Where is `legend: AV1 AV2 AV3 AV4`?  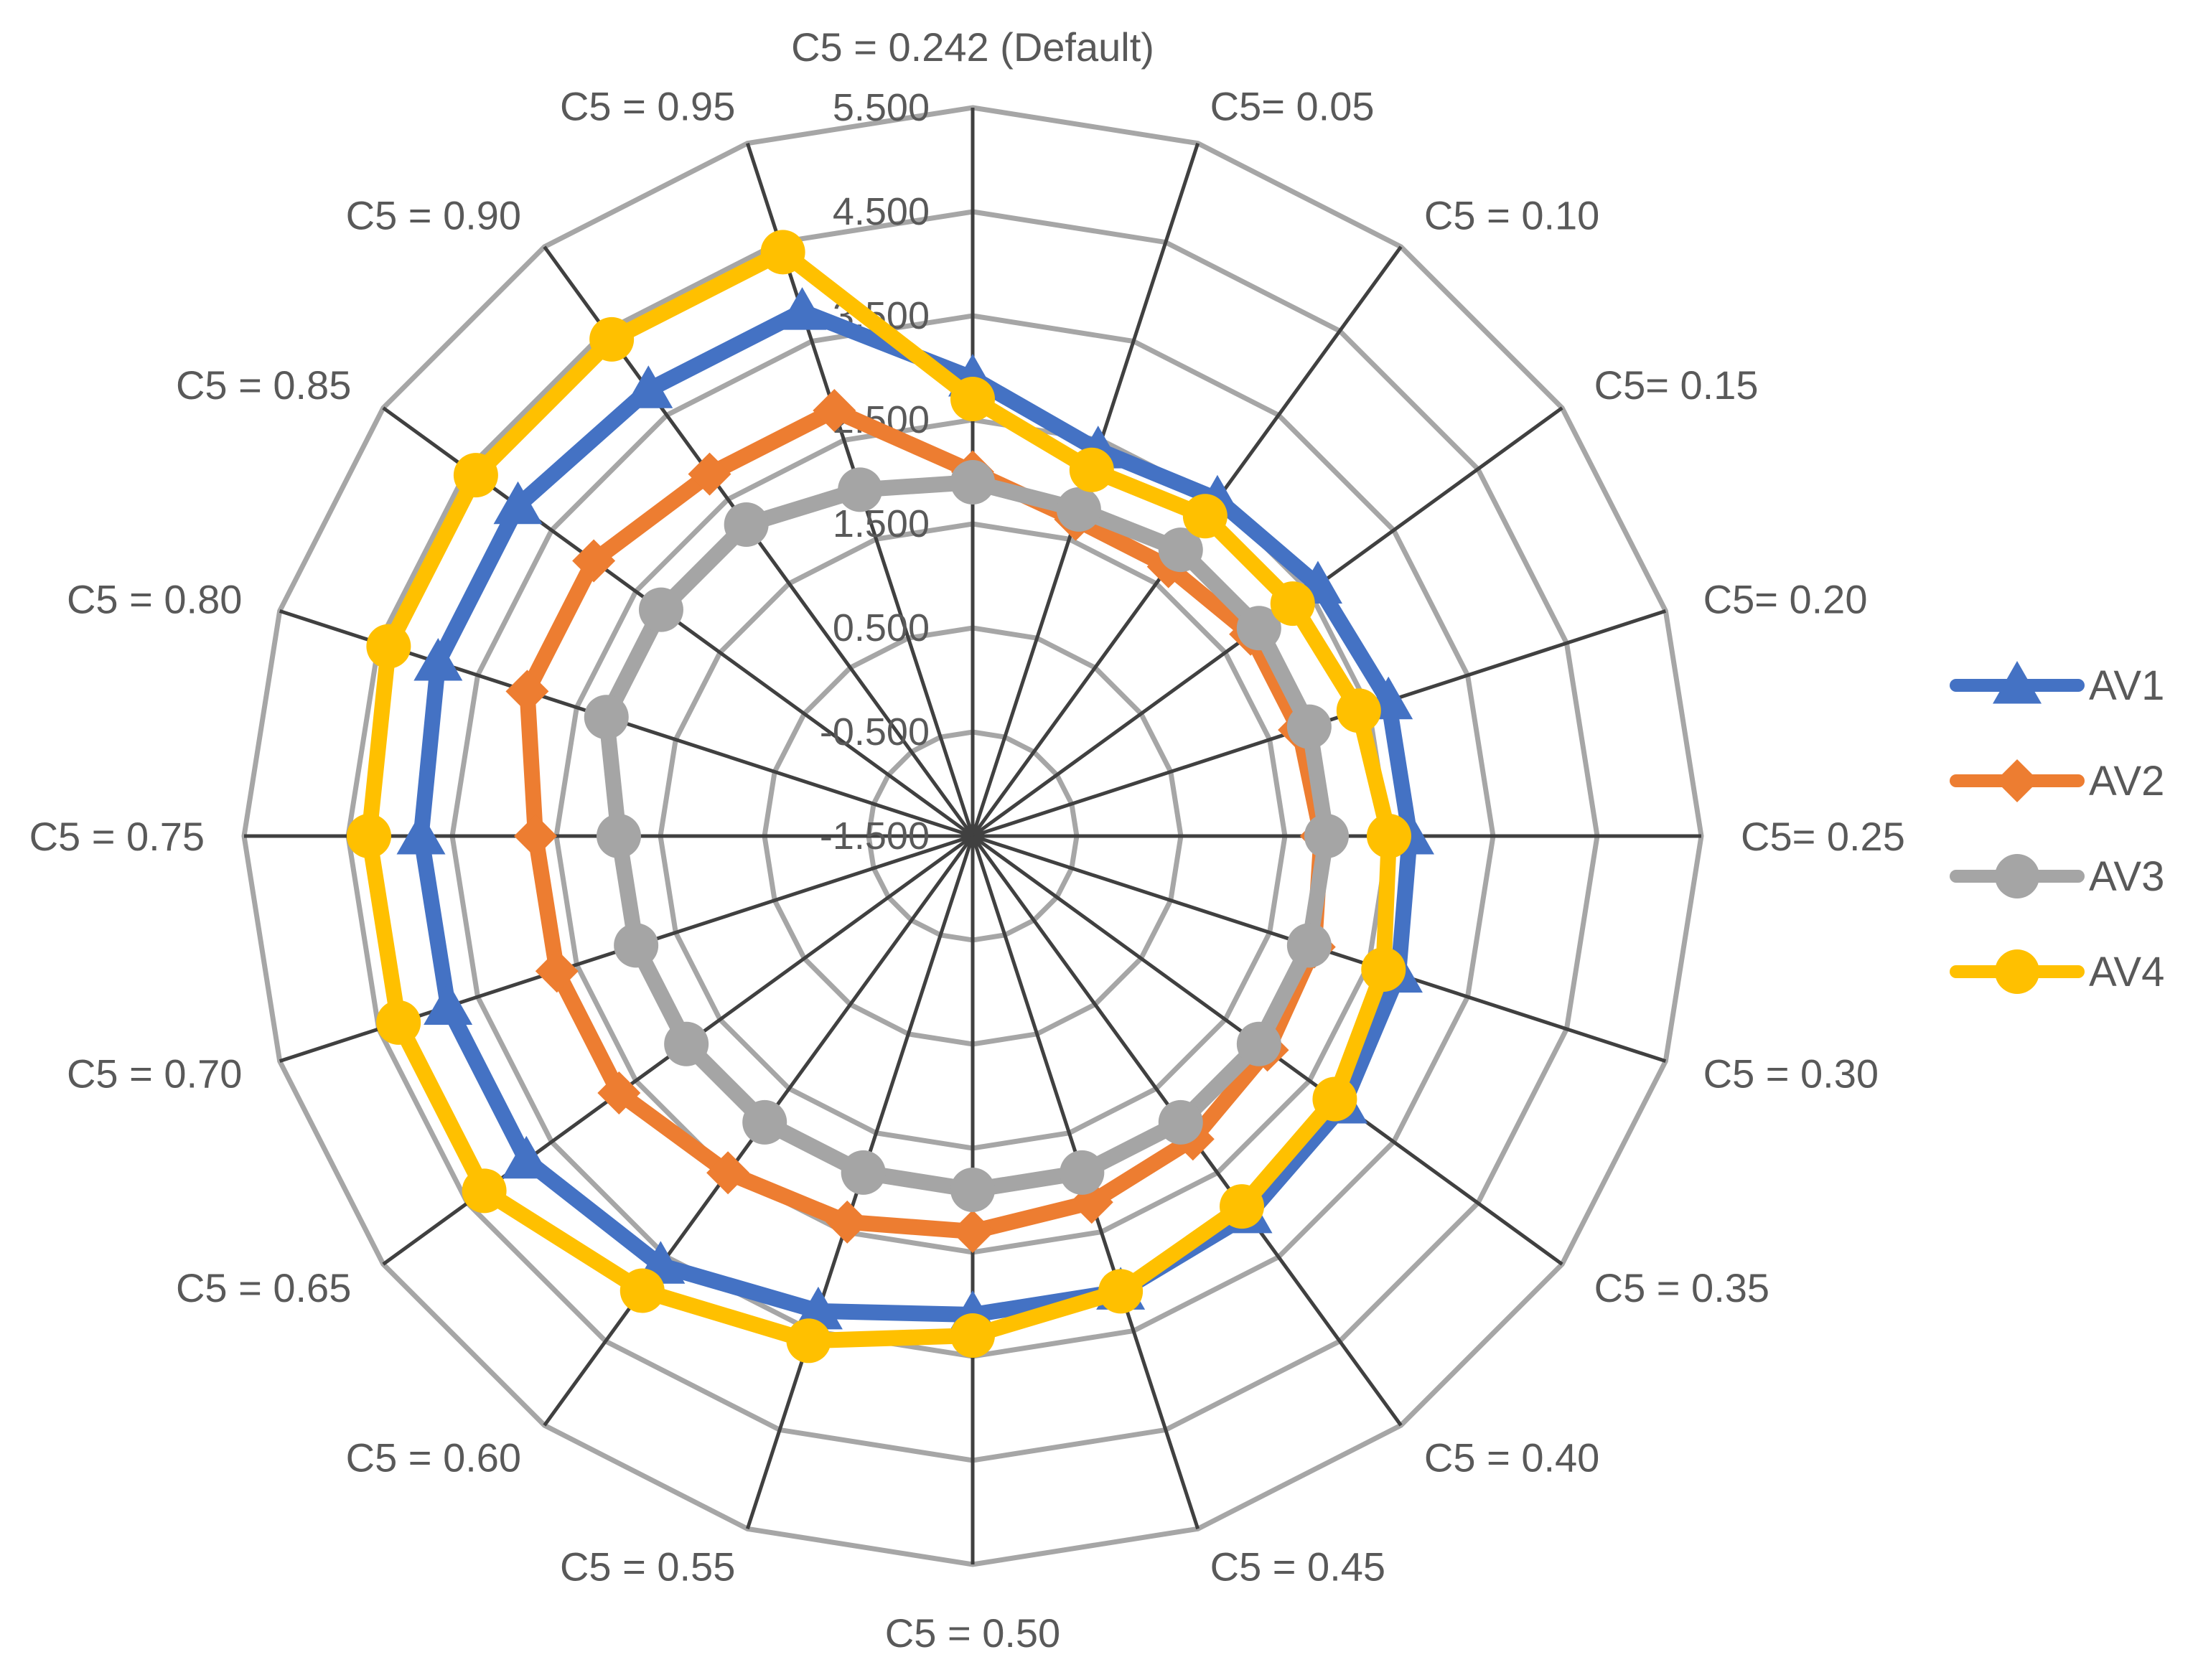 legend: AV1 AV2 AV3 AV4 is located at coordinates (2057, 828).